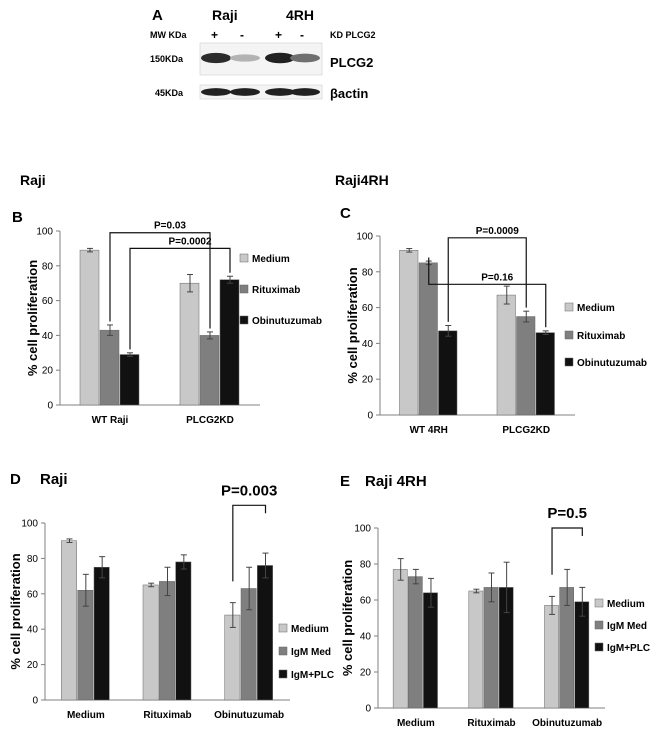 The width and height of the screenshot is (650, 731). What do you see at coordinates (278, 35) in the screenshot?
I see `lane-sign-3: +` at bounding box center [278, 35].